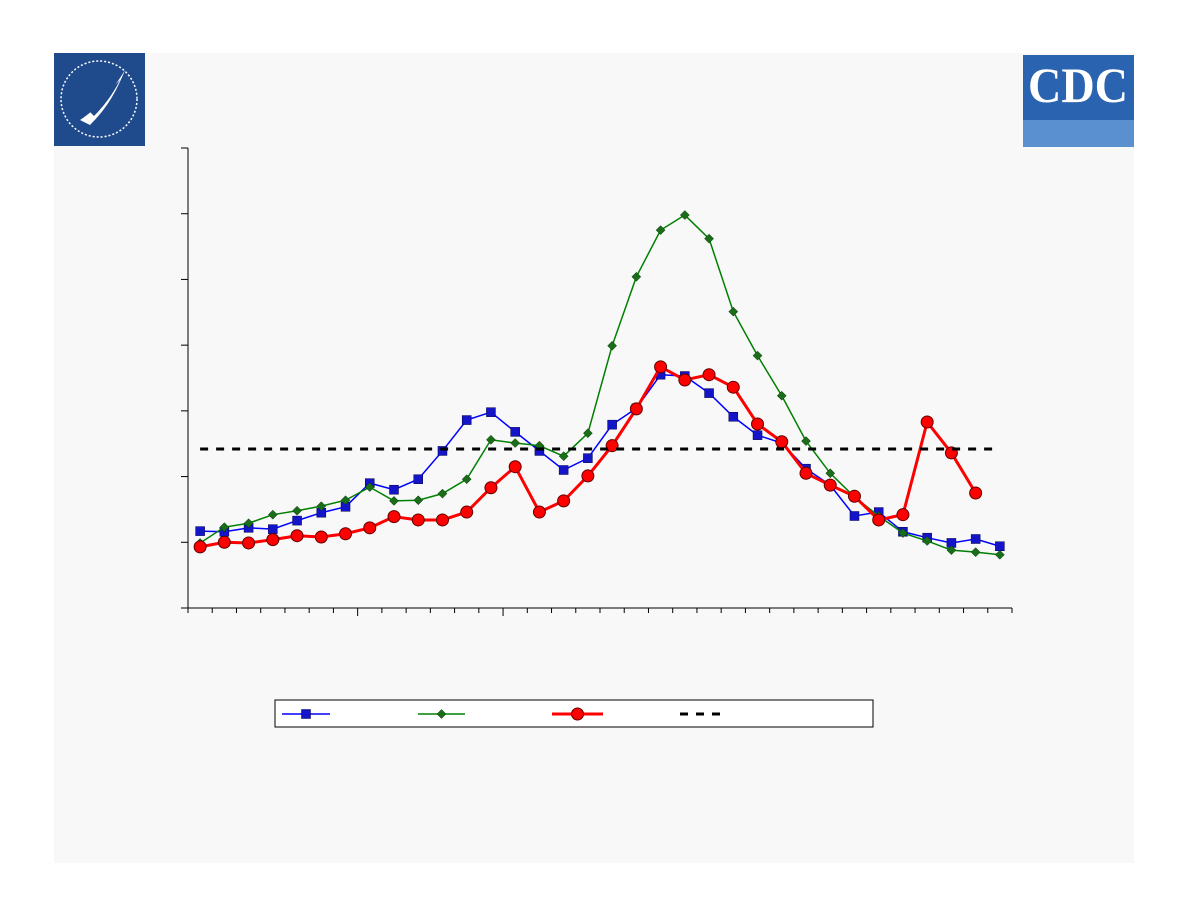 The height and width of the screenshot is (918, 1188). I want to click on cdc-logo-text: CDC, so click(1078, 85).